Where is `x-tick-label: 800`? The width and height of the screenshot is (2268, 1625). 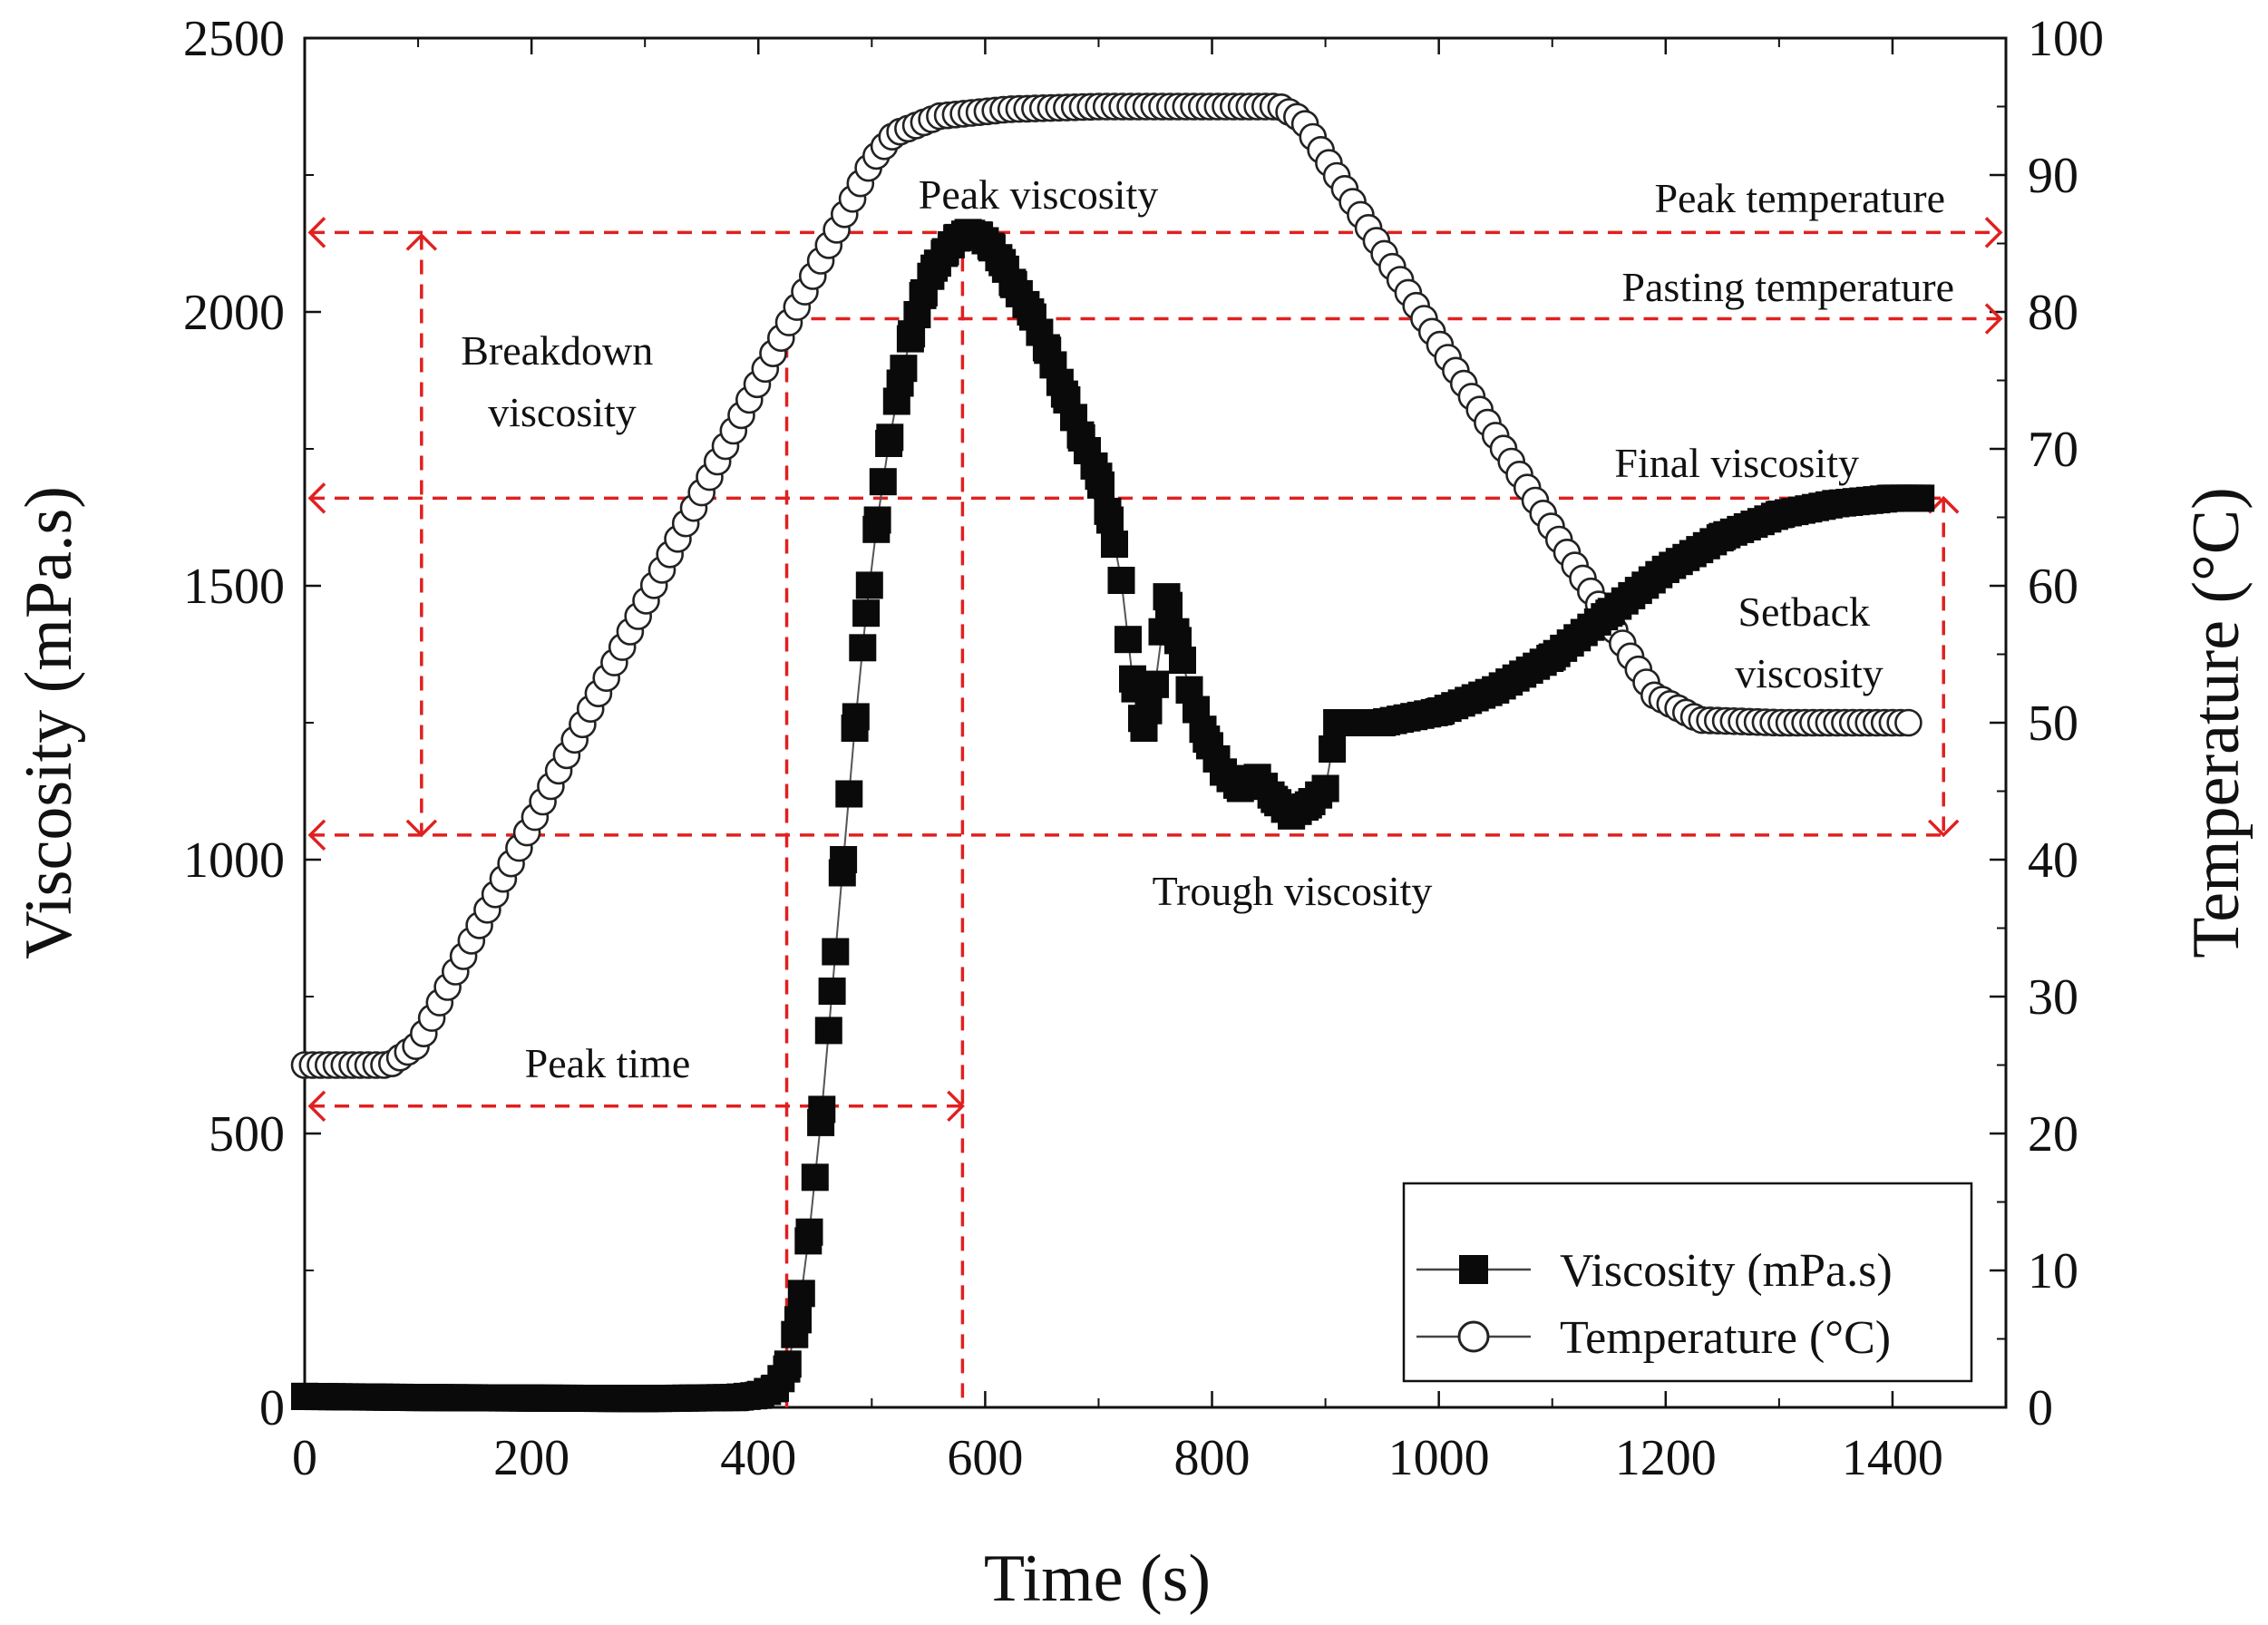
x-tick-label: 800 is located at coordinates (1212, 1458).